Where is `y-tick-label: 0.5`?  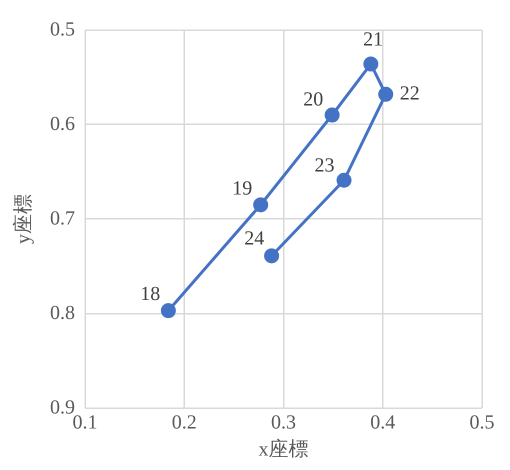 y-tick-label: 0.5 is located at coordinates (62, 29).